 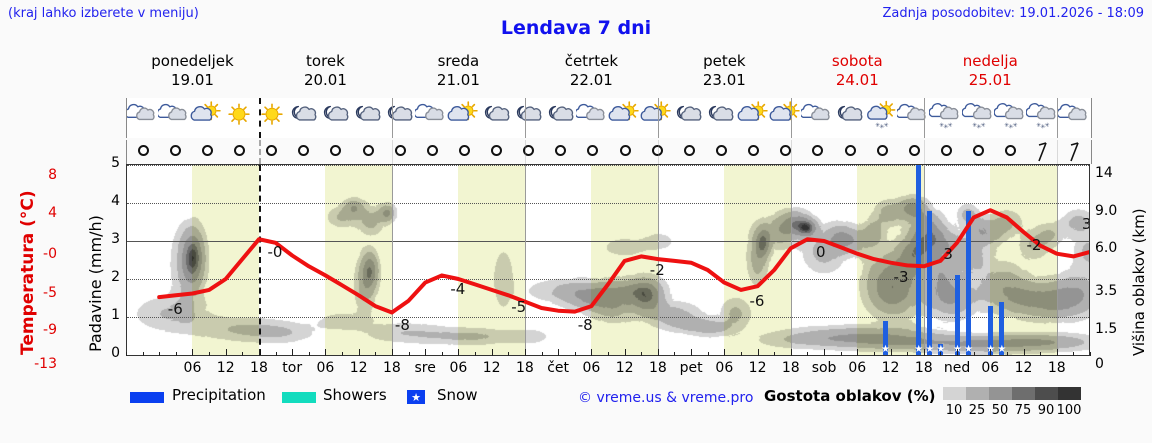 What do you see at coordinates (402, 325) in the screenshot?
I see `temperature-label: -8` at bounding box center [402, 325].